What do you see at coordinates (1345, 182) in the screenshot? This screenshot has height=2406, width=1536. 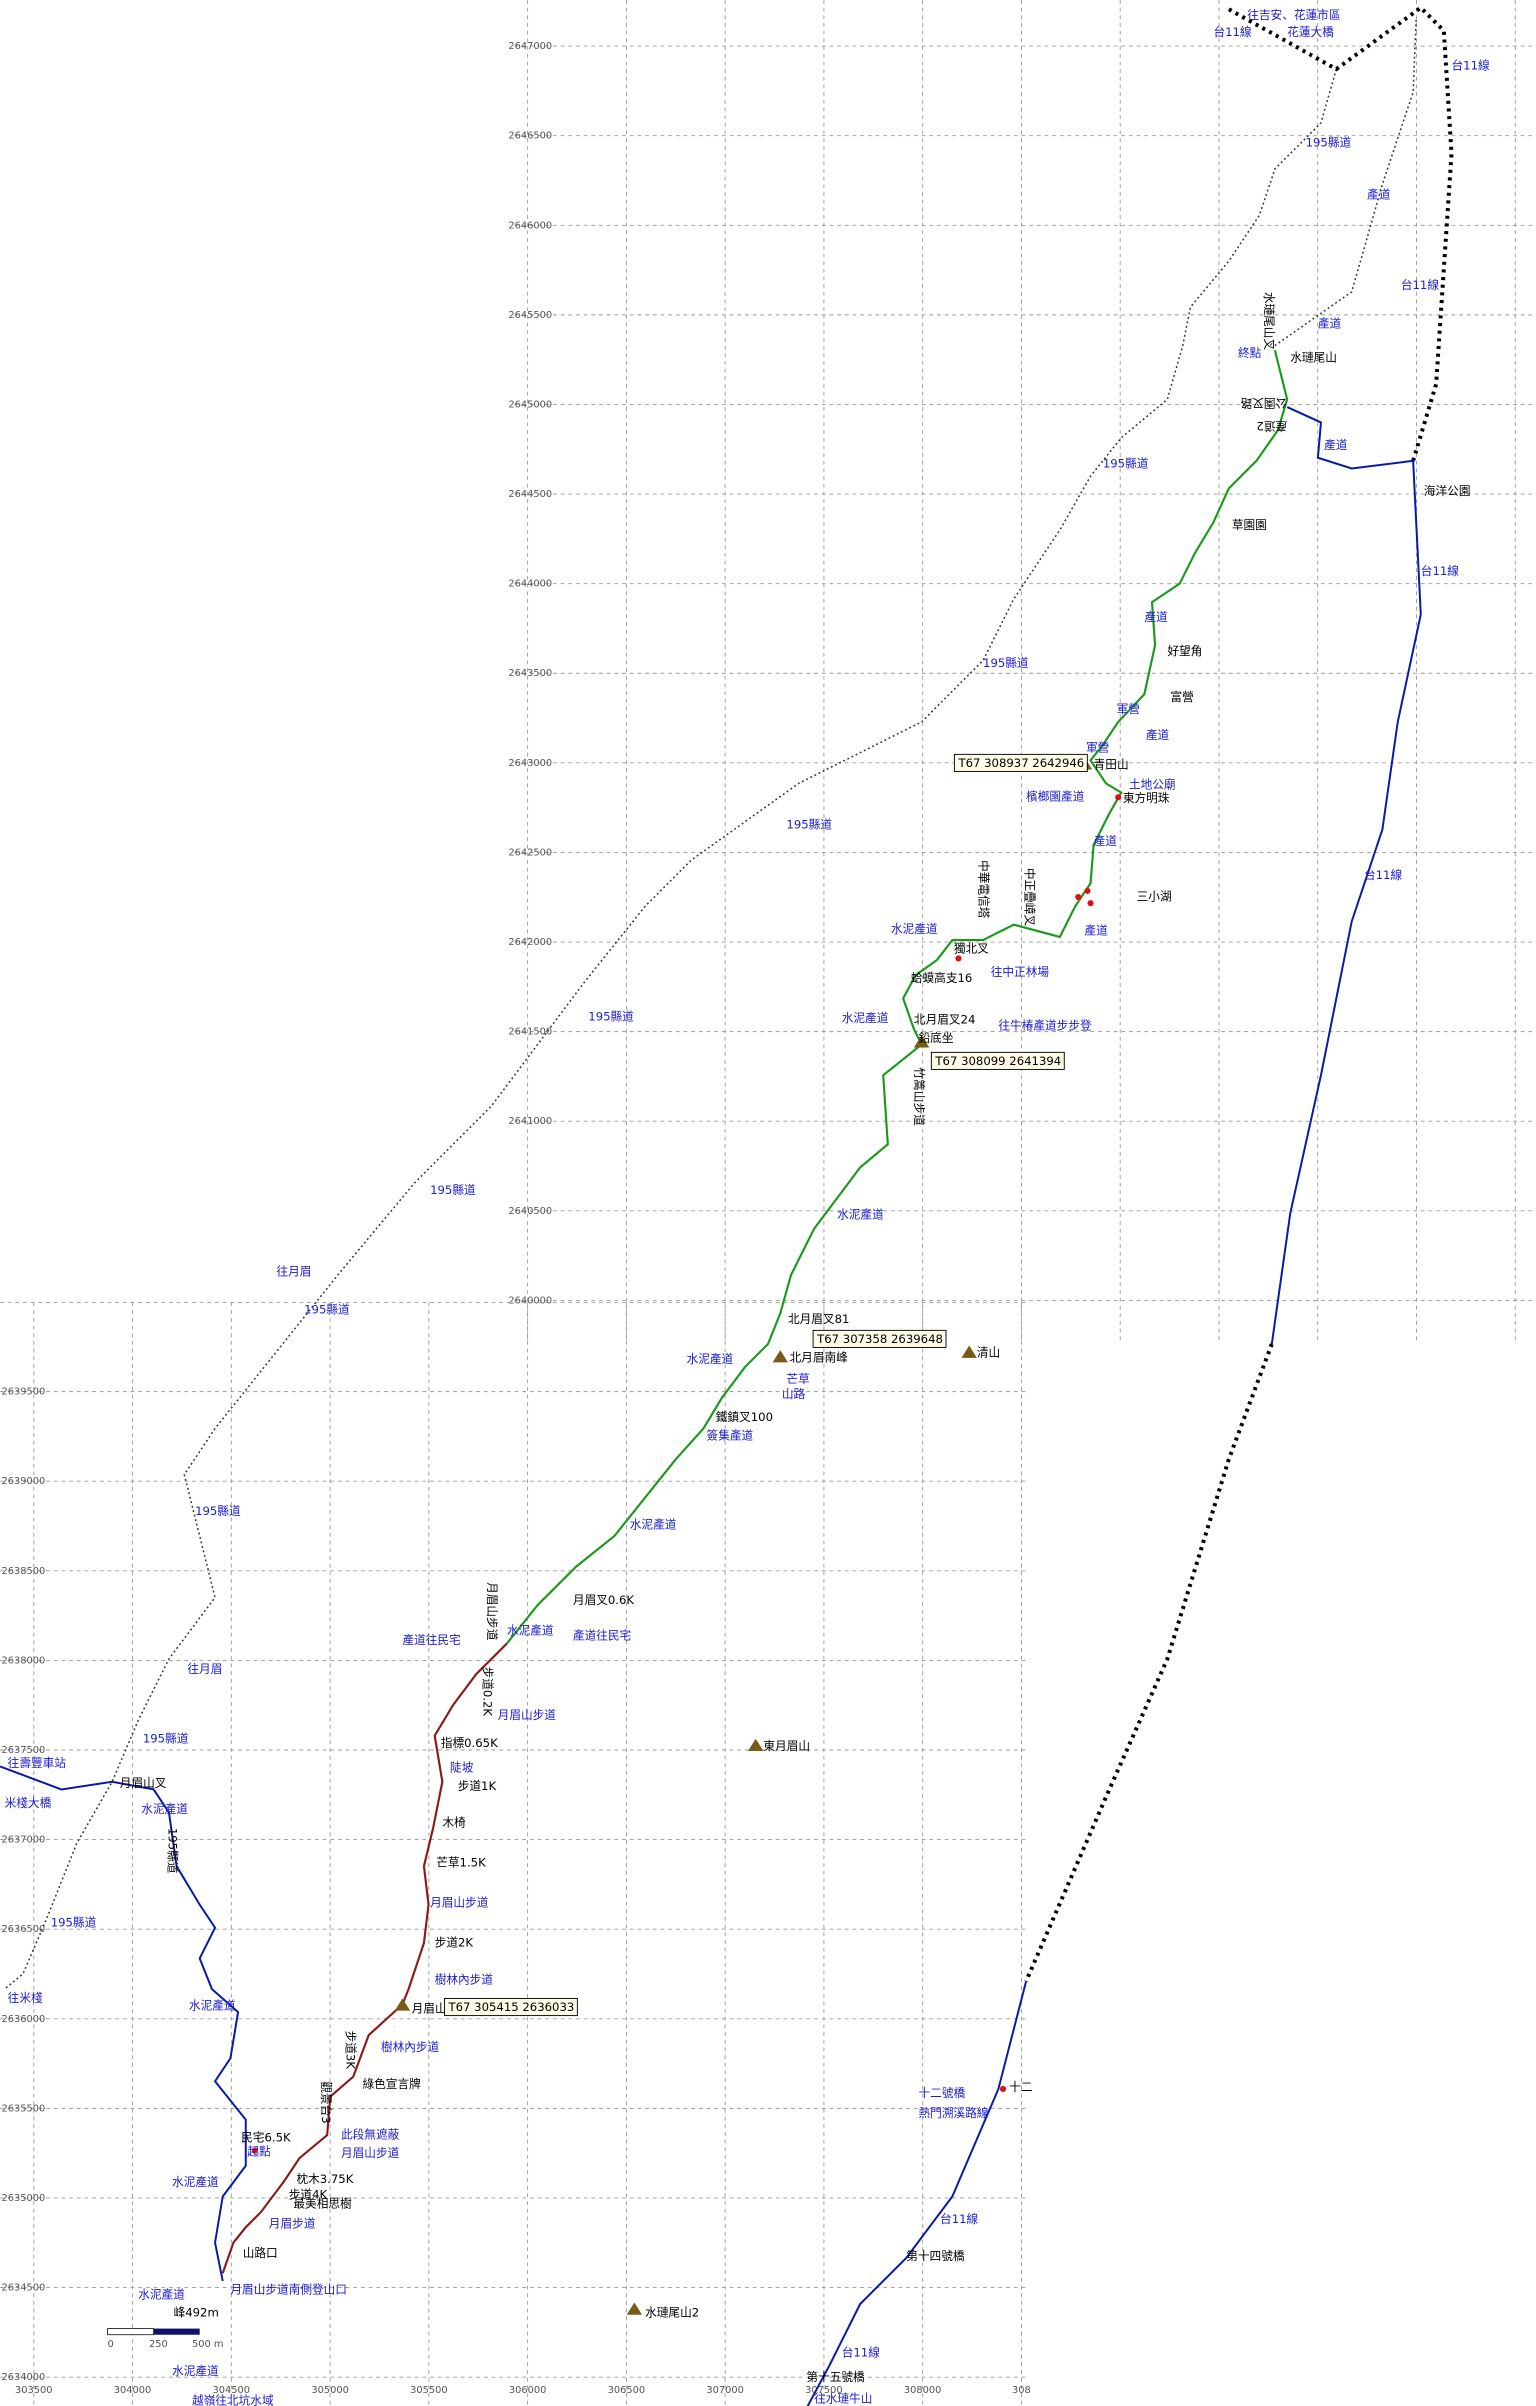 I see `road-195-dotted` at bounding box center [1345, 182].